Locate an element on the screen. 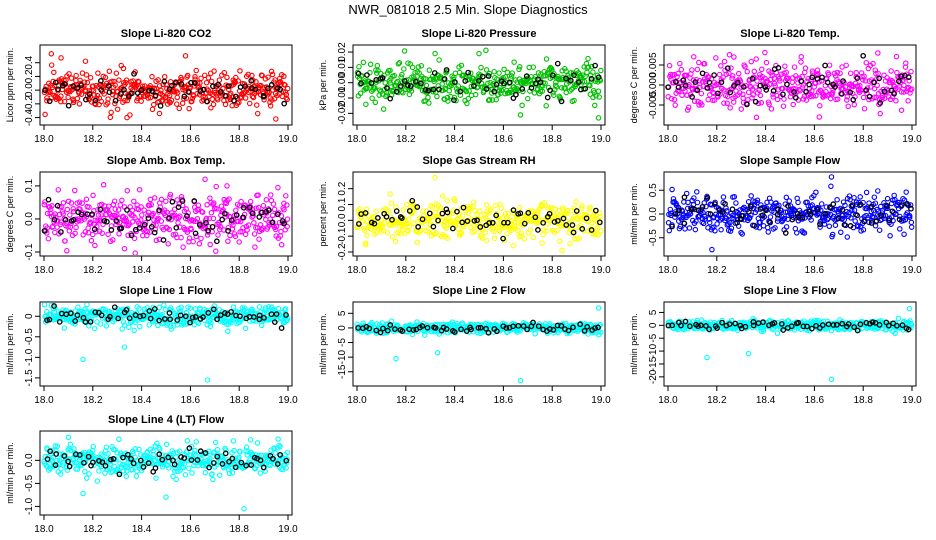  x-tick-label: 18.2 is located at coordinates (406, 270).